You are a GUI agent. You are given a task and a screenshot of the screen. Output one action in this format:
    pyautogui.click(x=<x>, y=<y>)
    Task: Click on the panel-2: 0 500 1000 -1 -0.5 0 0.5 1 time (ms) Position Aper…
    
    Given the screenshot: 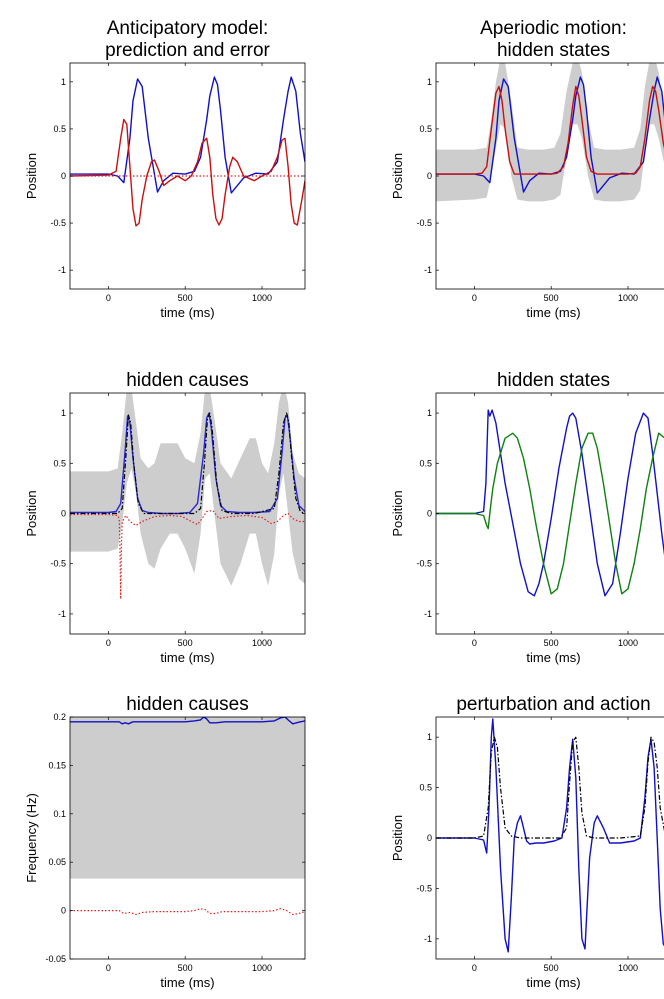 What is the action you would take?
    pyautogui.click(x=527, y=169)
    